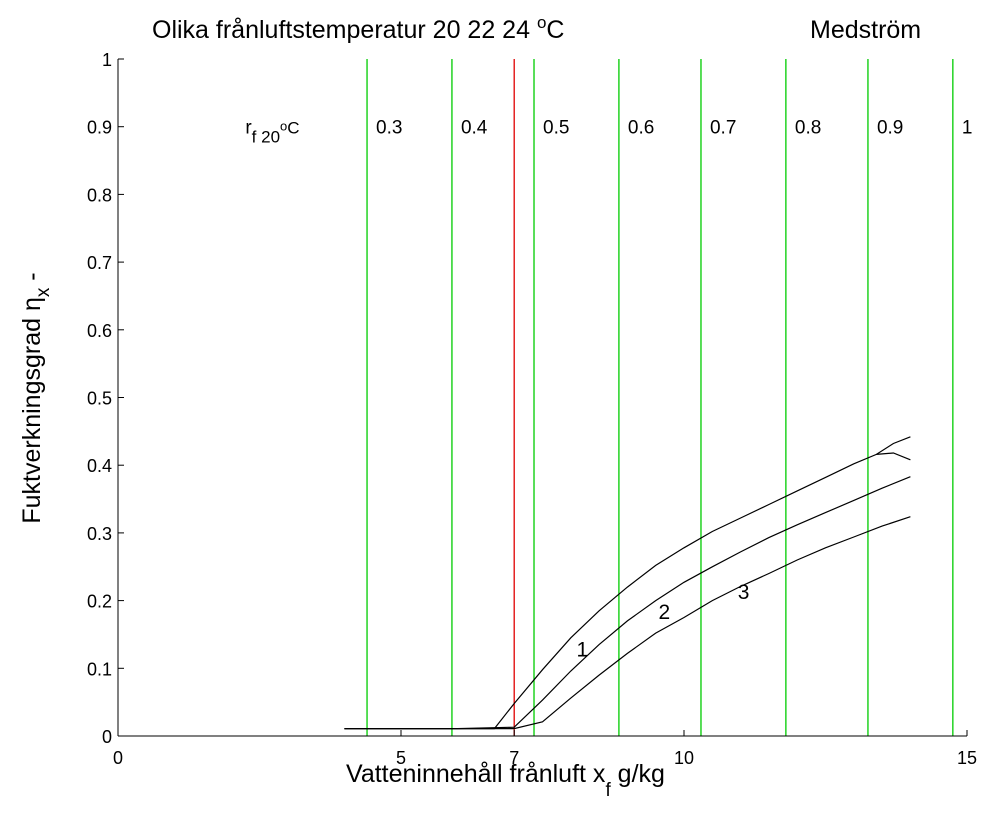  What do you see at coordinates (684, 758) in the screenshot?
I see `x-tick-label: 10` at bounding box center [684, 758].